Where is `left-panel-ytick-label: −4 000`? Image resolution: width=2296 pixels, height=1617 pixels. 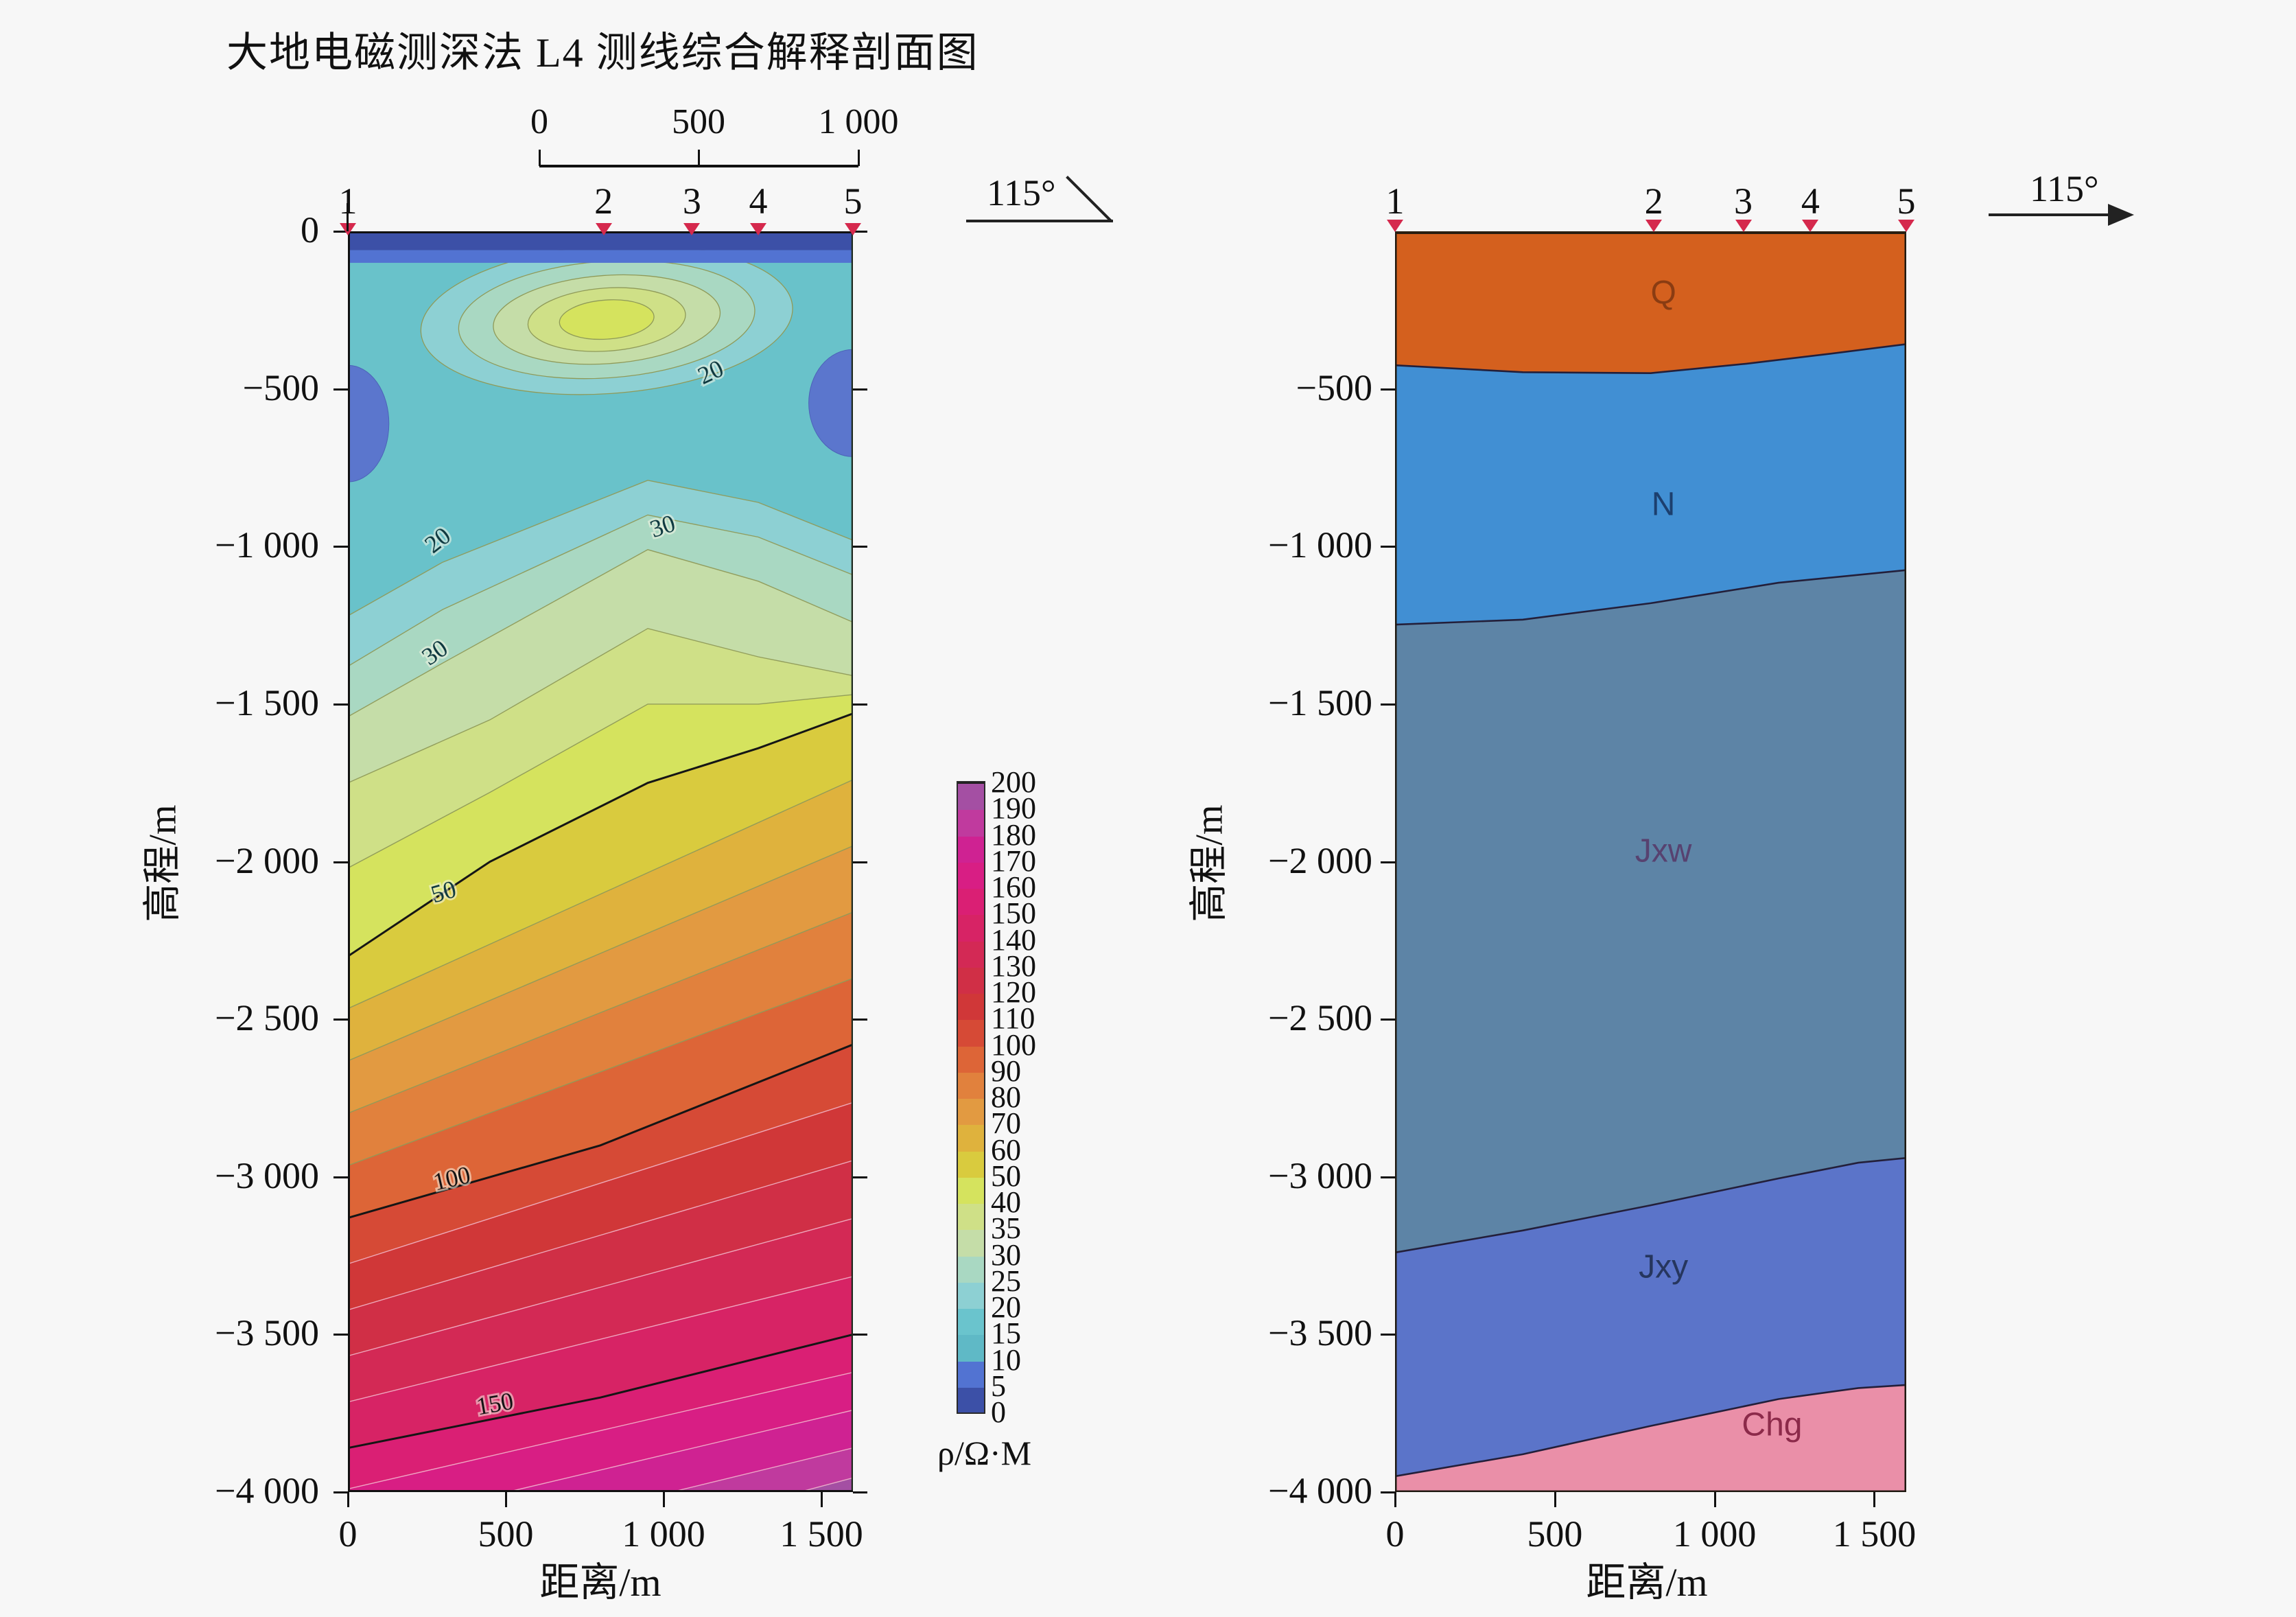
left-panel-ytick-label: −4 000 is located at coordinates (267, 1490).